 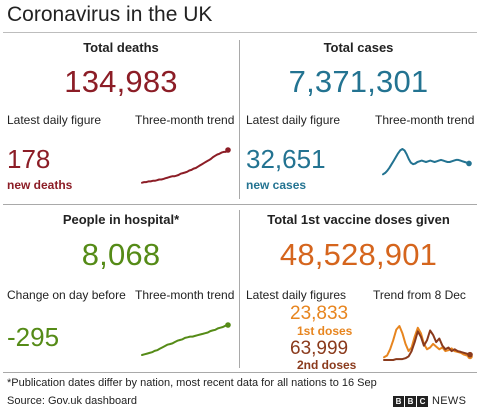 I want to click on hospital-header: People in hospital*, so click(x=121, y=219).